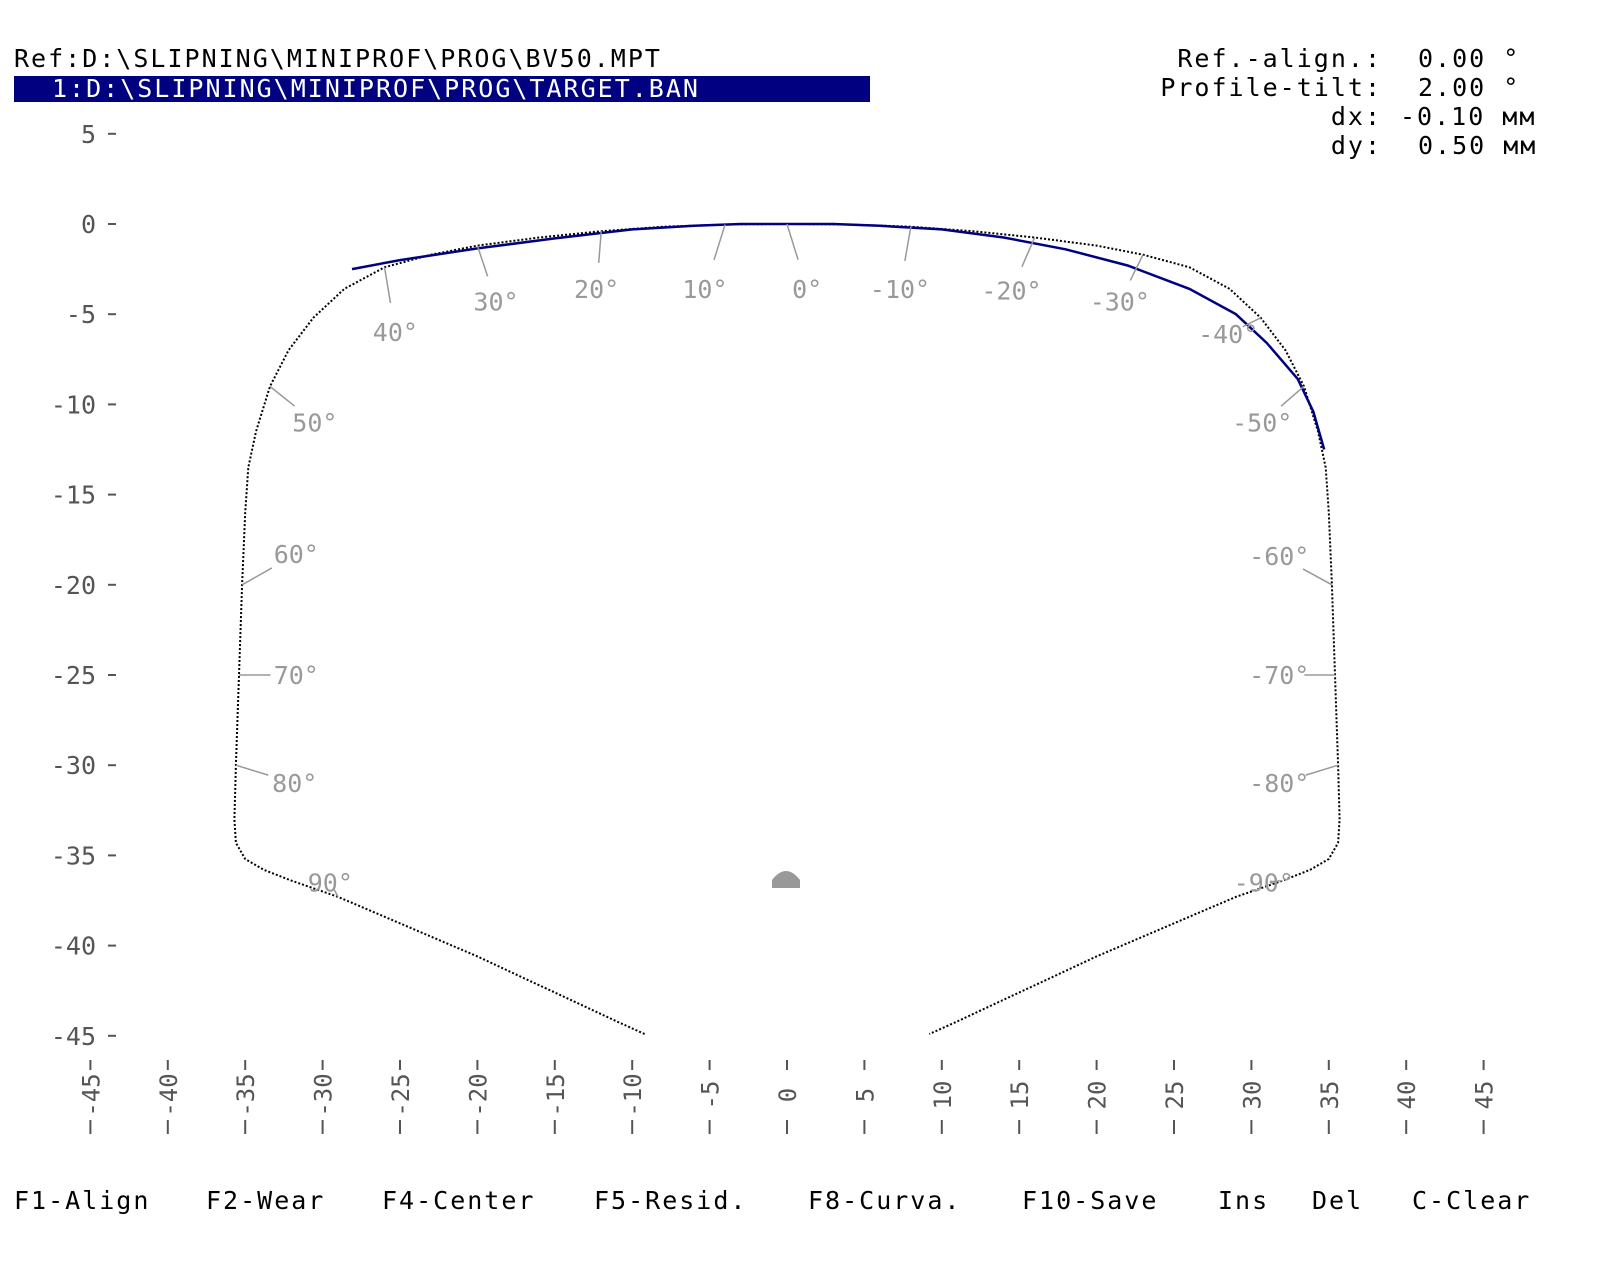 The height and width of the screenshot is (1287, 1600). What do you see at coordinates (338, 58) in the screenshot?
I see `reference-file-path: Ref:D:\SLIPNING\MINIPROF\PROG\BV50.MPT` at bounding box center [338, 58].